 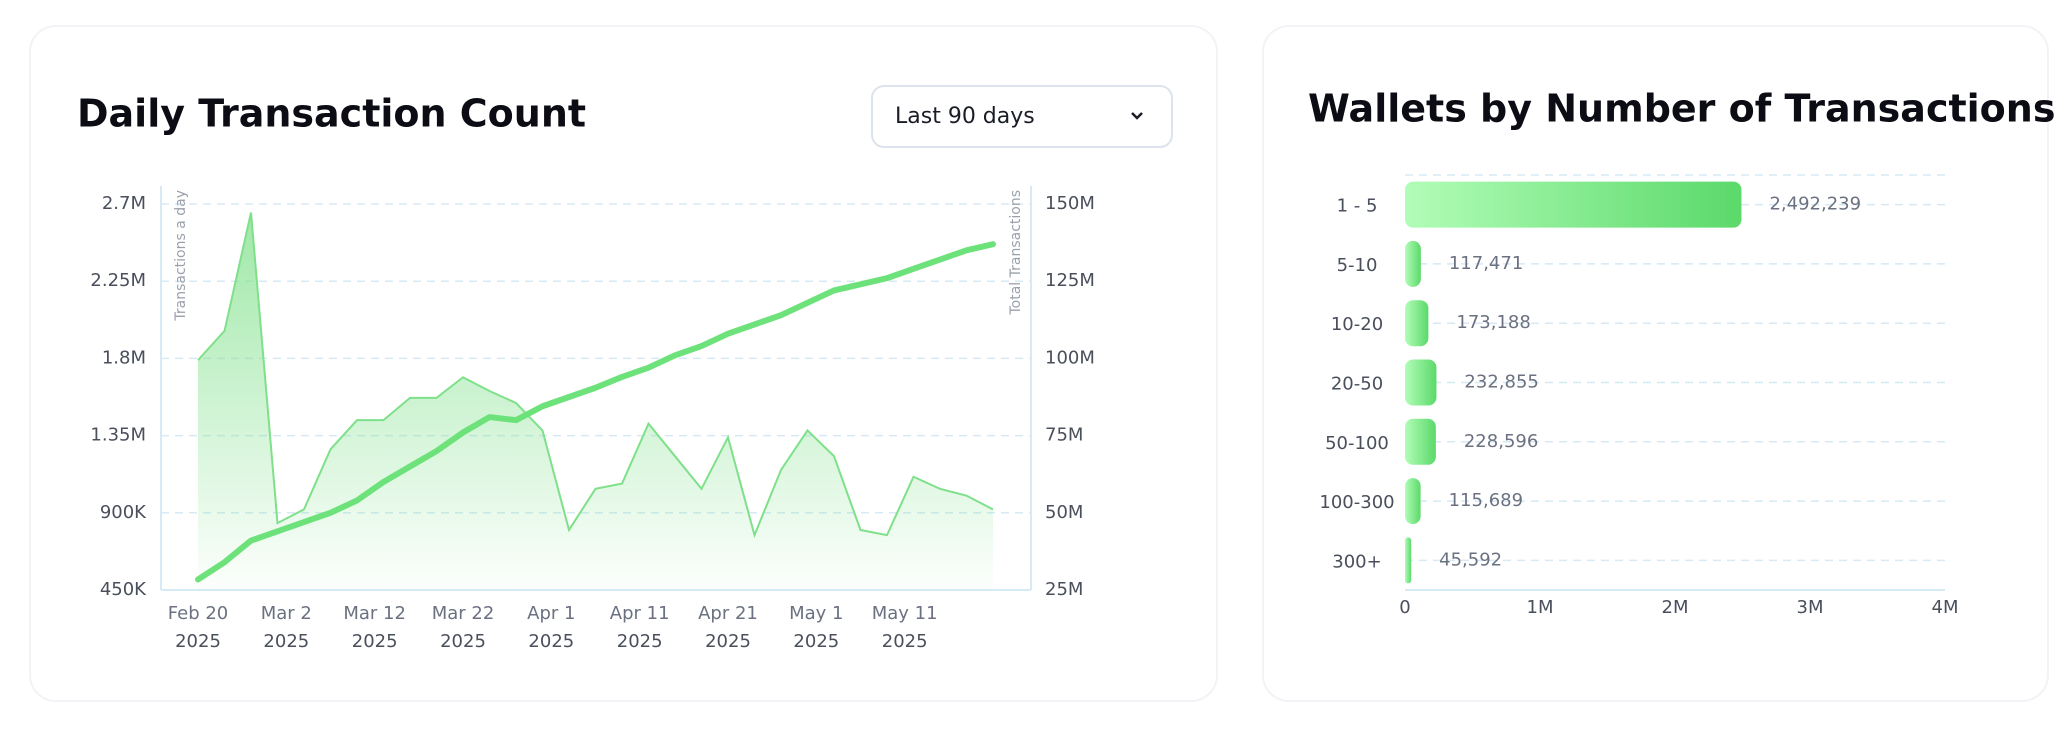 What do you see at coordinates (1356, 561) in the screenshot?
I see `category-label: 300+` at bounding box center [1356, 561].